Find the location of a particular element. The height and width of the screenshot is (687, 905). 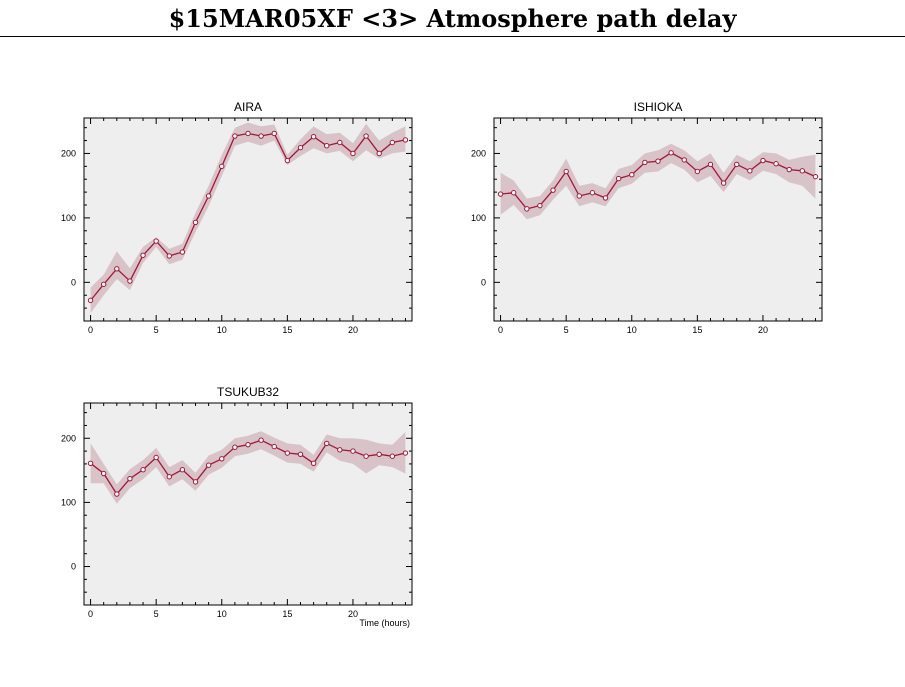

x-axis-label: Time (hours) is located at coordinates (384, 623).